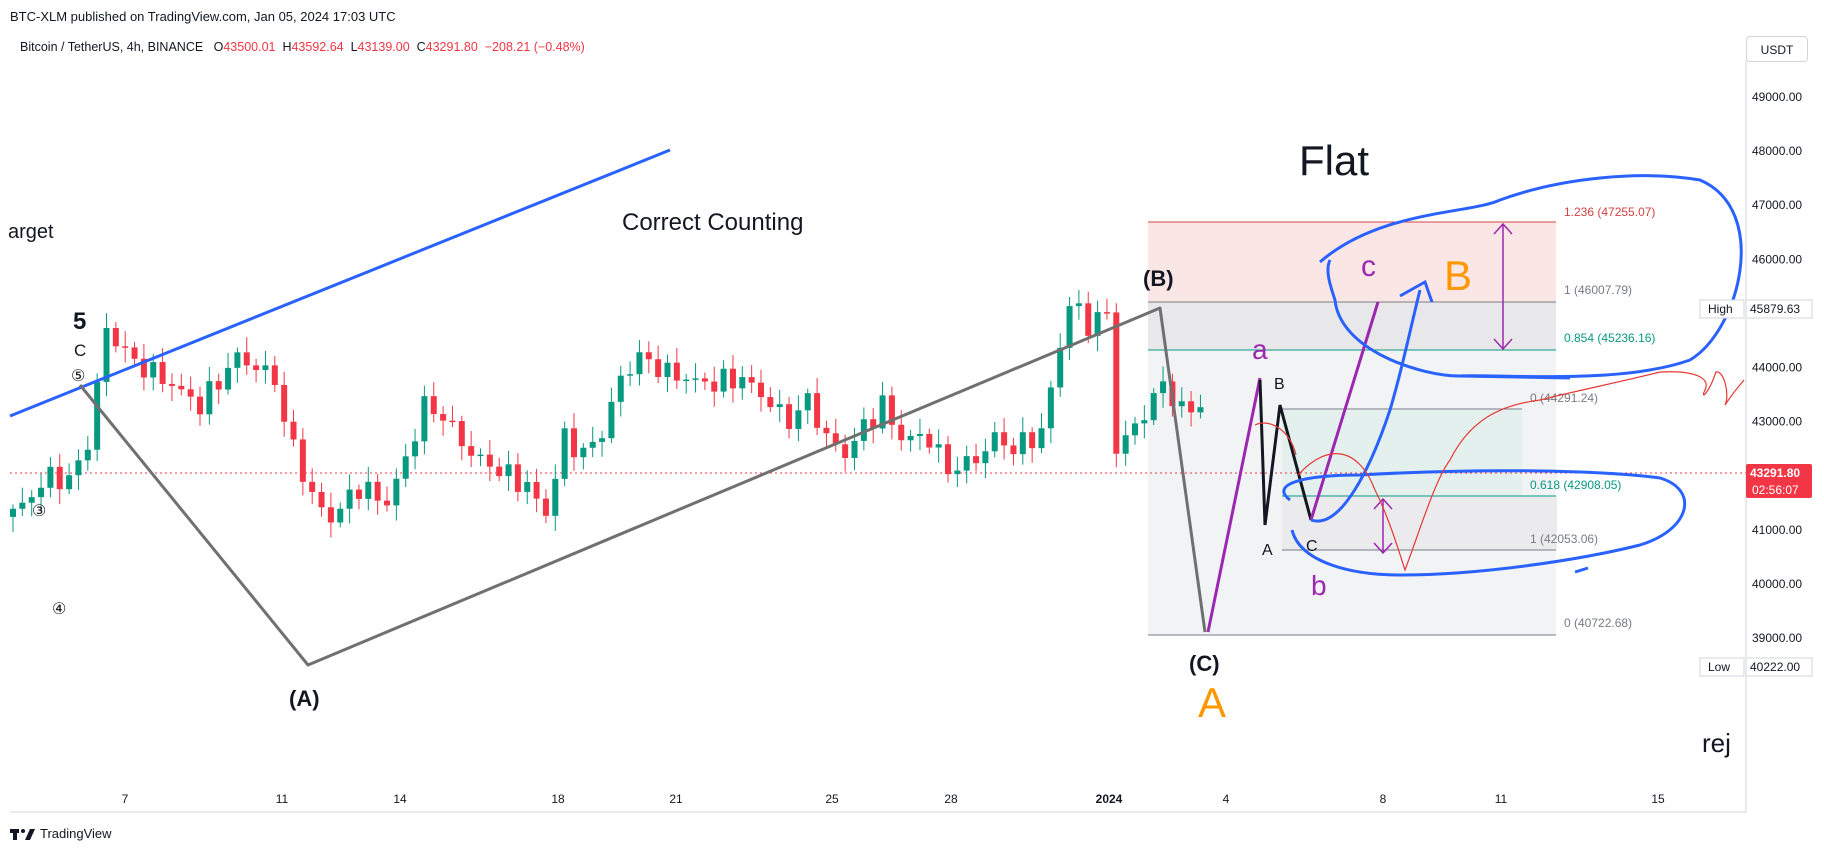 The width and height of the screenshot is (1824, 853). I want to click on fib-label-0: 1.236 (47255.07), so click(1609, 212).